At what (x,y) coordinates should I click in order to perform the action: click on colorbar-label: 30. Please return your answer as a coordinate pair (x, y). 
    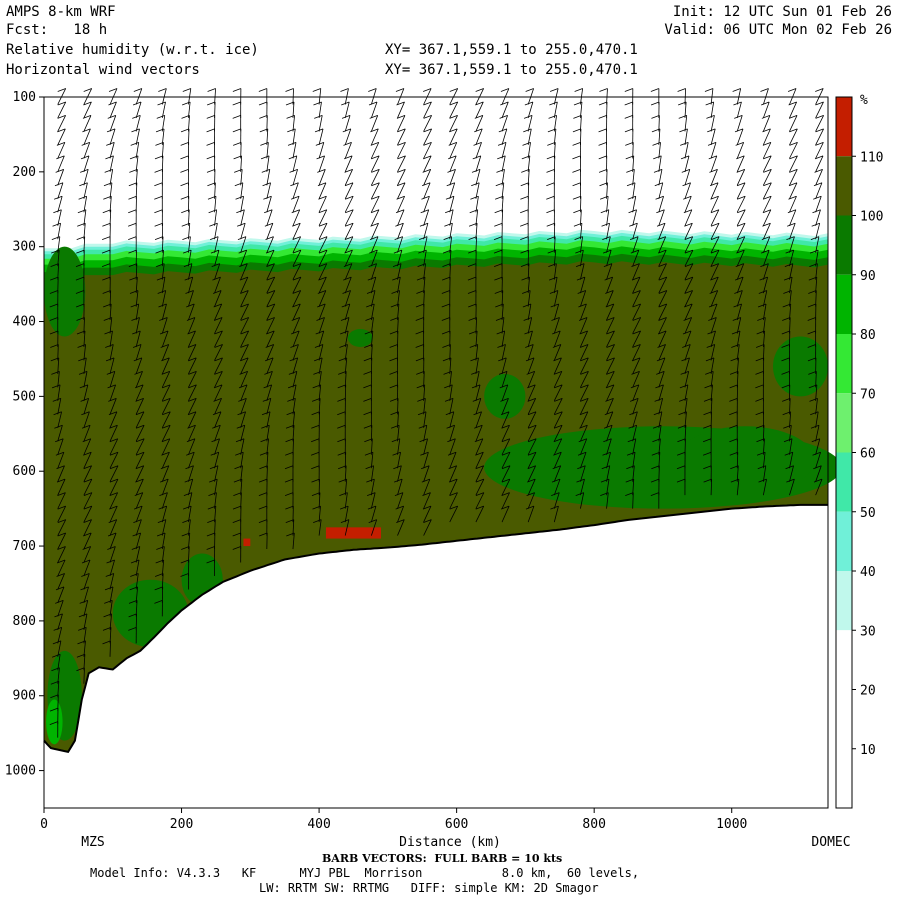
    Looking at the image, I should click on (868, 631).